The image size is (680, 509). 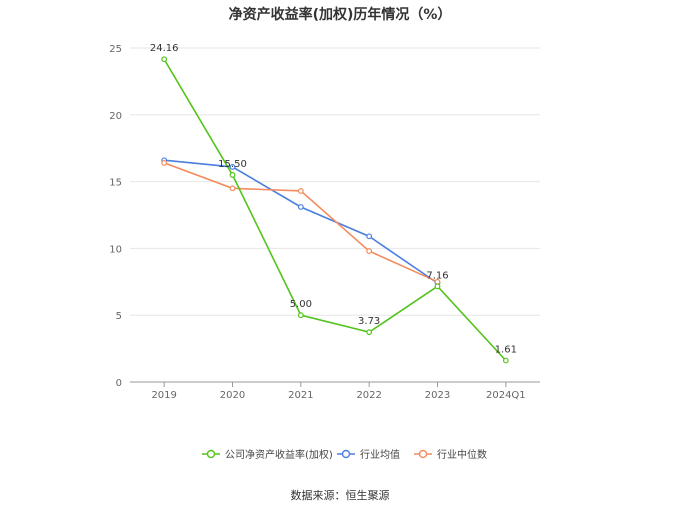 What do you see at coordinates (340, 495) in the screenshot?
I see `data-source: 数据来源：恒生聚源` at bounding box center [340, 495].